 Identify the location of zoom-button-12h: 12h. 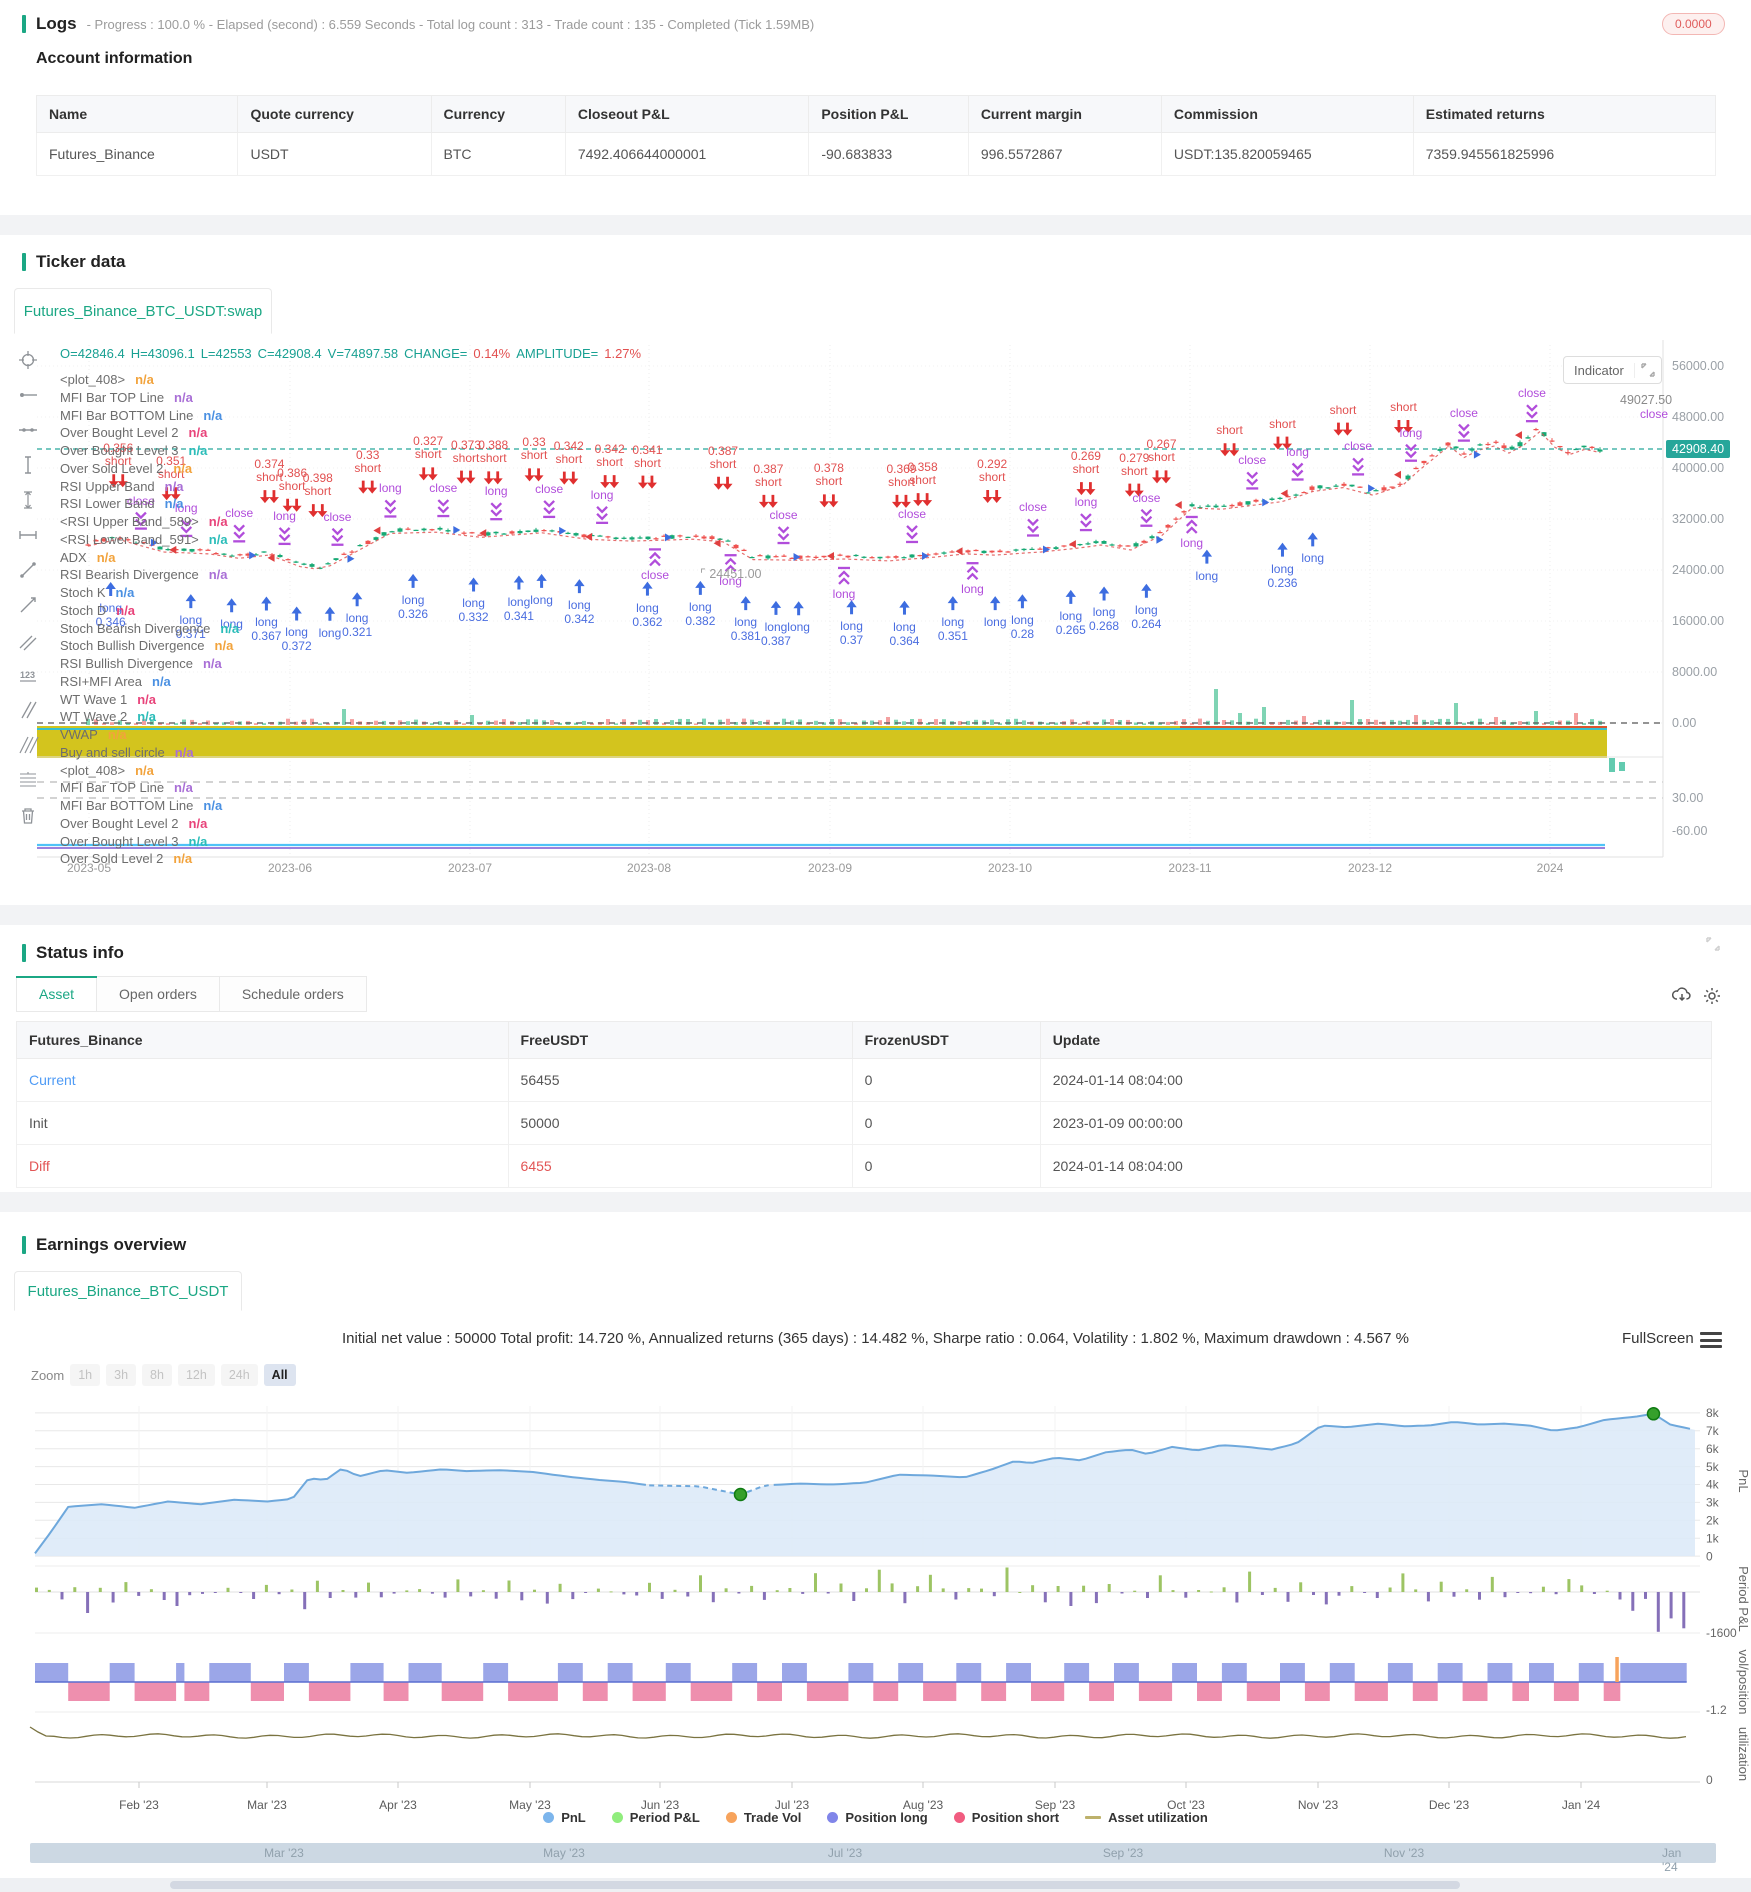
(196, 1375).